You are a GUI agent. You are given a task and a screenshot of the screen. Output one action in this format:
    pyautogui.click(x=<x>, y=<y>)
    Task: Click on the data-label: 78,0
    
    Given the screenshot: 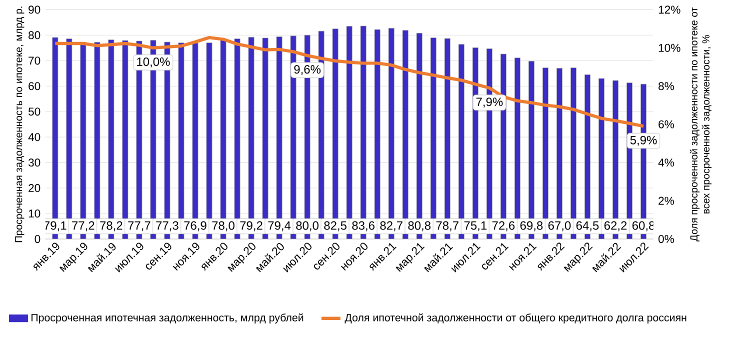 What is the action you would take?
    pyautogui.click(x=223, y=226)
    